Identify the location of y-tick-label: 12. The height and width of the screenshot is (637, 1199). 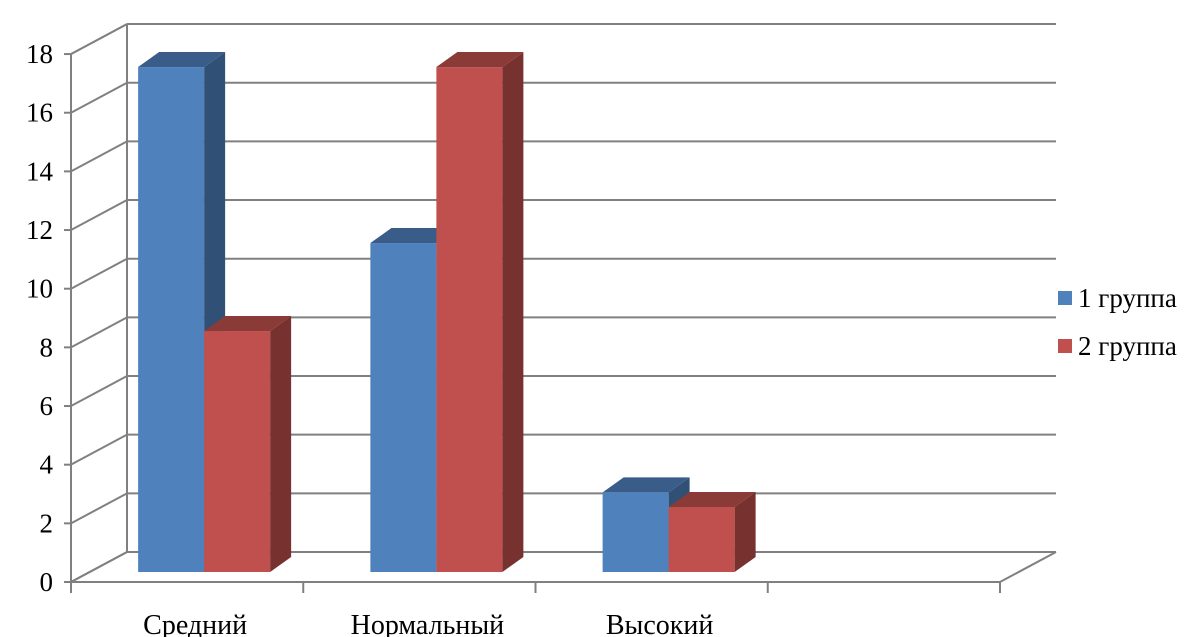
(39, 230).